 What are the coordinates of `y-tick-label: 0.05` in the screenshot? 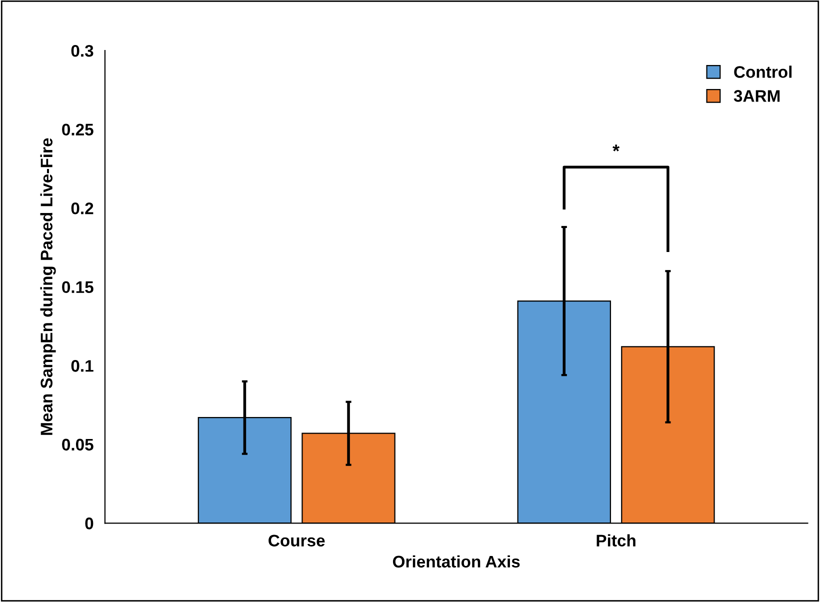 It's located at (78, 444).